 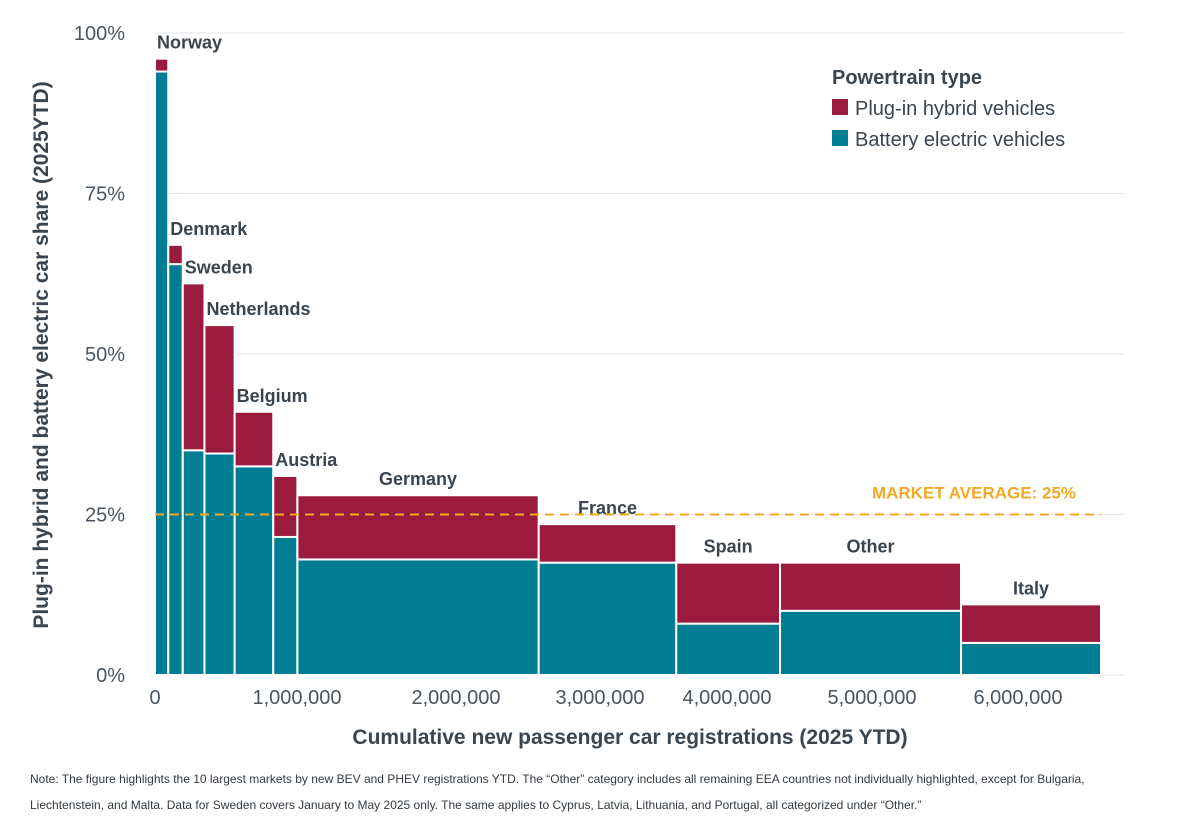 I want to click on legend-title: Powertrain type, so click(x=907, y=78).